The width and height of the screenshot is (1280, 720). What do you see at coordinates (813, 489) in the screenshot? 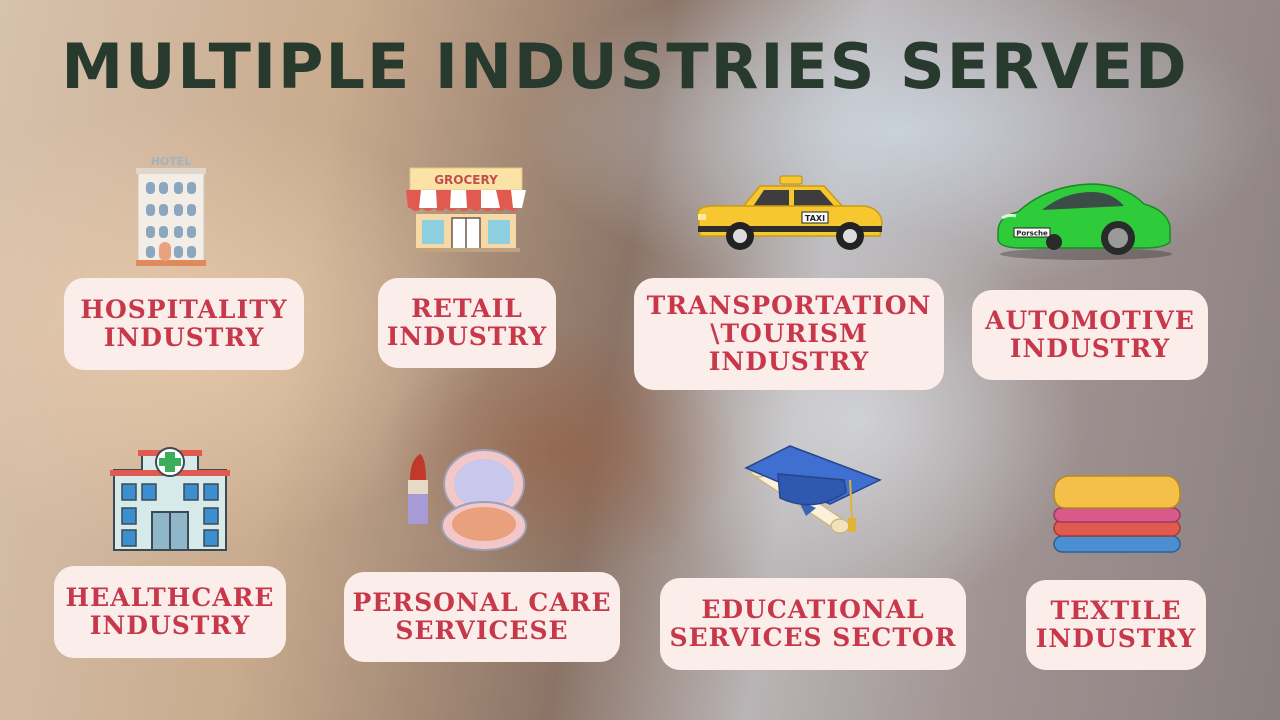
I see `graduation-cap-icon` at bounding box center [813, 489].